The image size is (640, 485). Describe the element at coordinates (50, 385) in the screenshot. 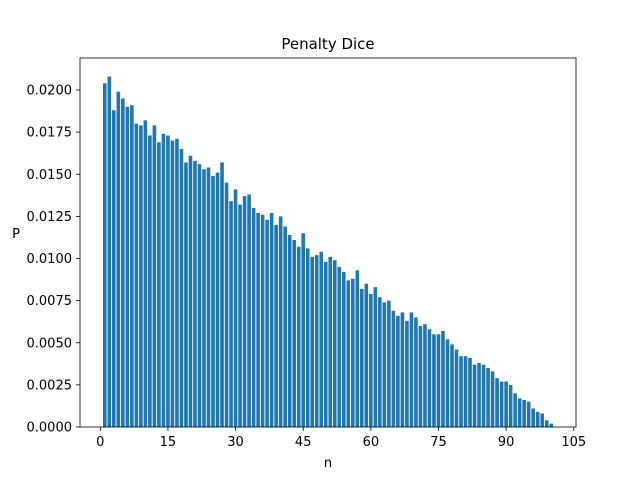

I see `y-tick-label: 0.0025` at that location.